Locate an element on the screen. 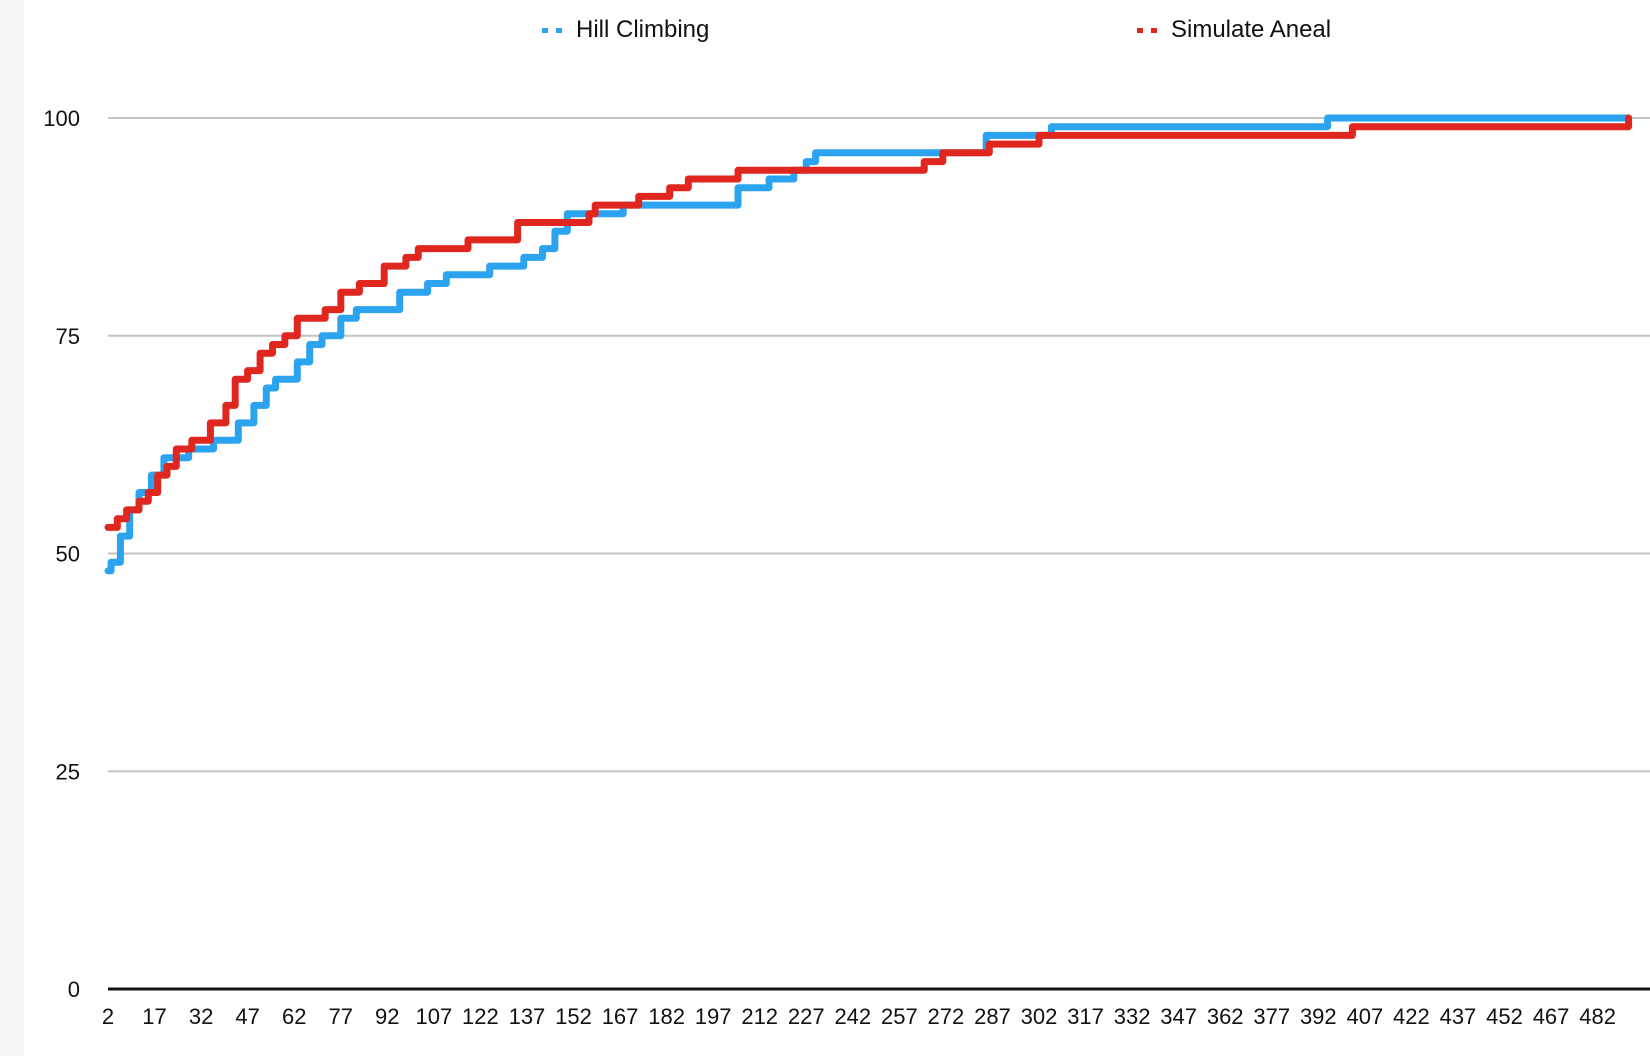  x-tick-label: 107 is located at coordinates (433, 1016).